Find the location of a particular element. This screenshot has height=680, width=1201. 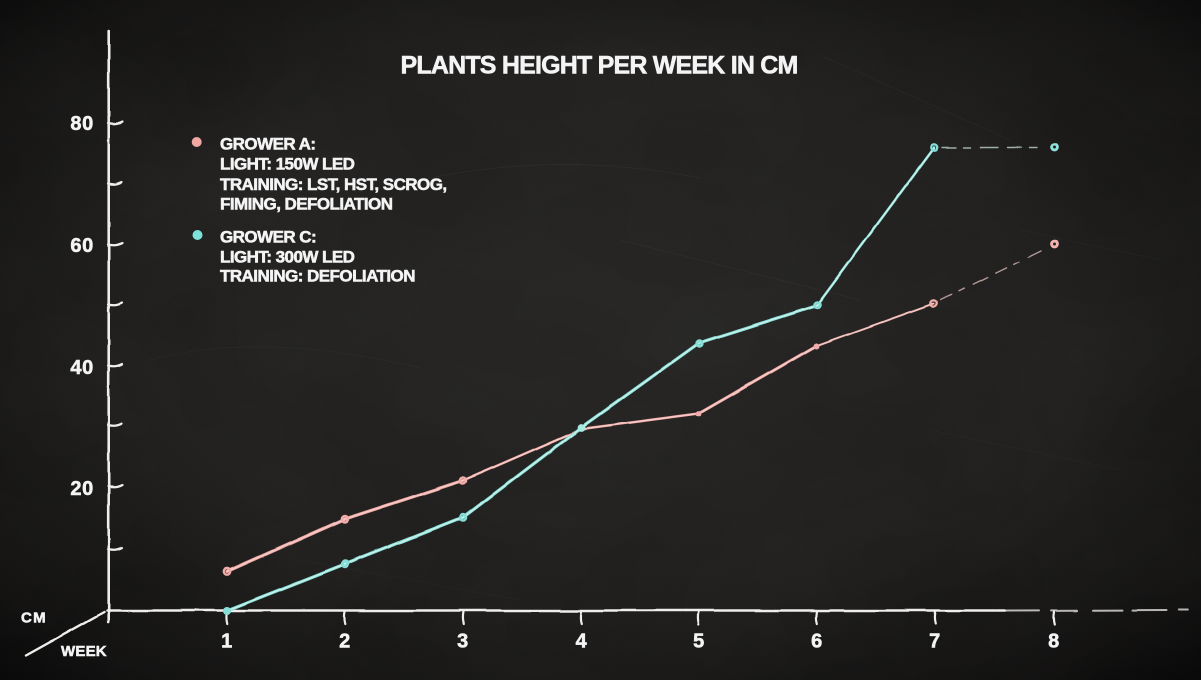

svg-text: 80 is located at coordinates (82, 124).